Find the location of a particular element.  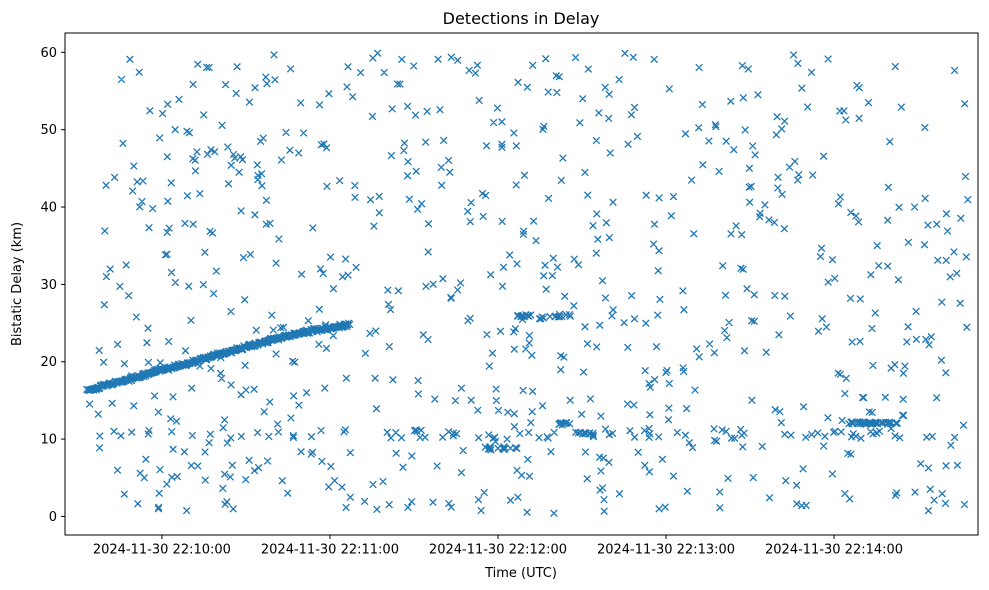

y-tick-label: 60 is located at coordinates (48, 53).